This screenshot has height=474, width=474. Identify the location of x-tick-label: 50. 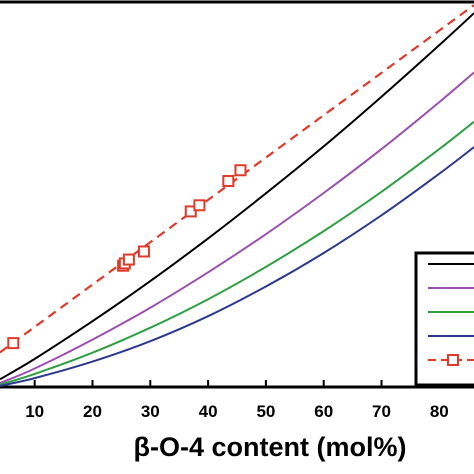
(265, 411).